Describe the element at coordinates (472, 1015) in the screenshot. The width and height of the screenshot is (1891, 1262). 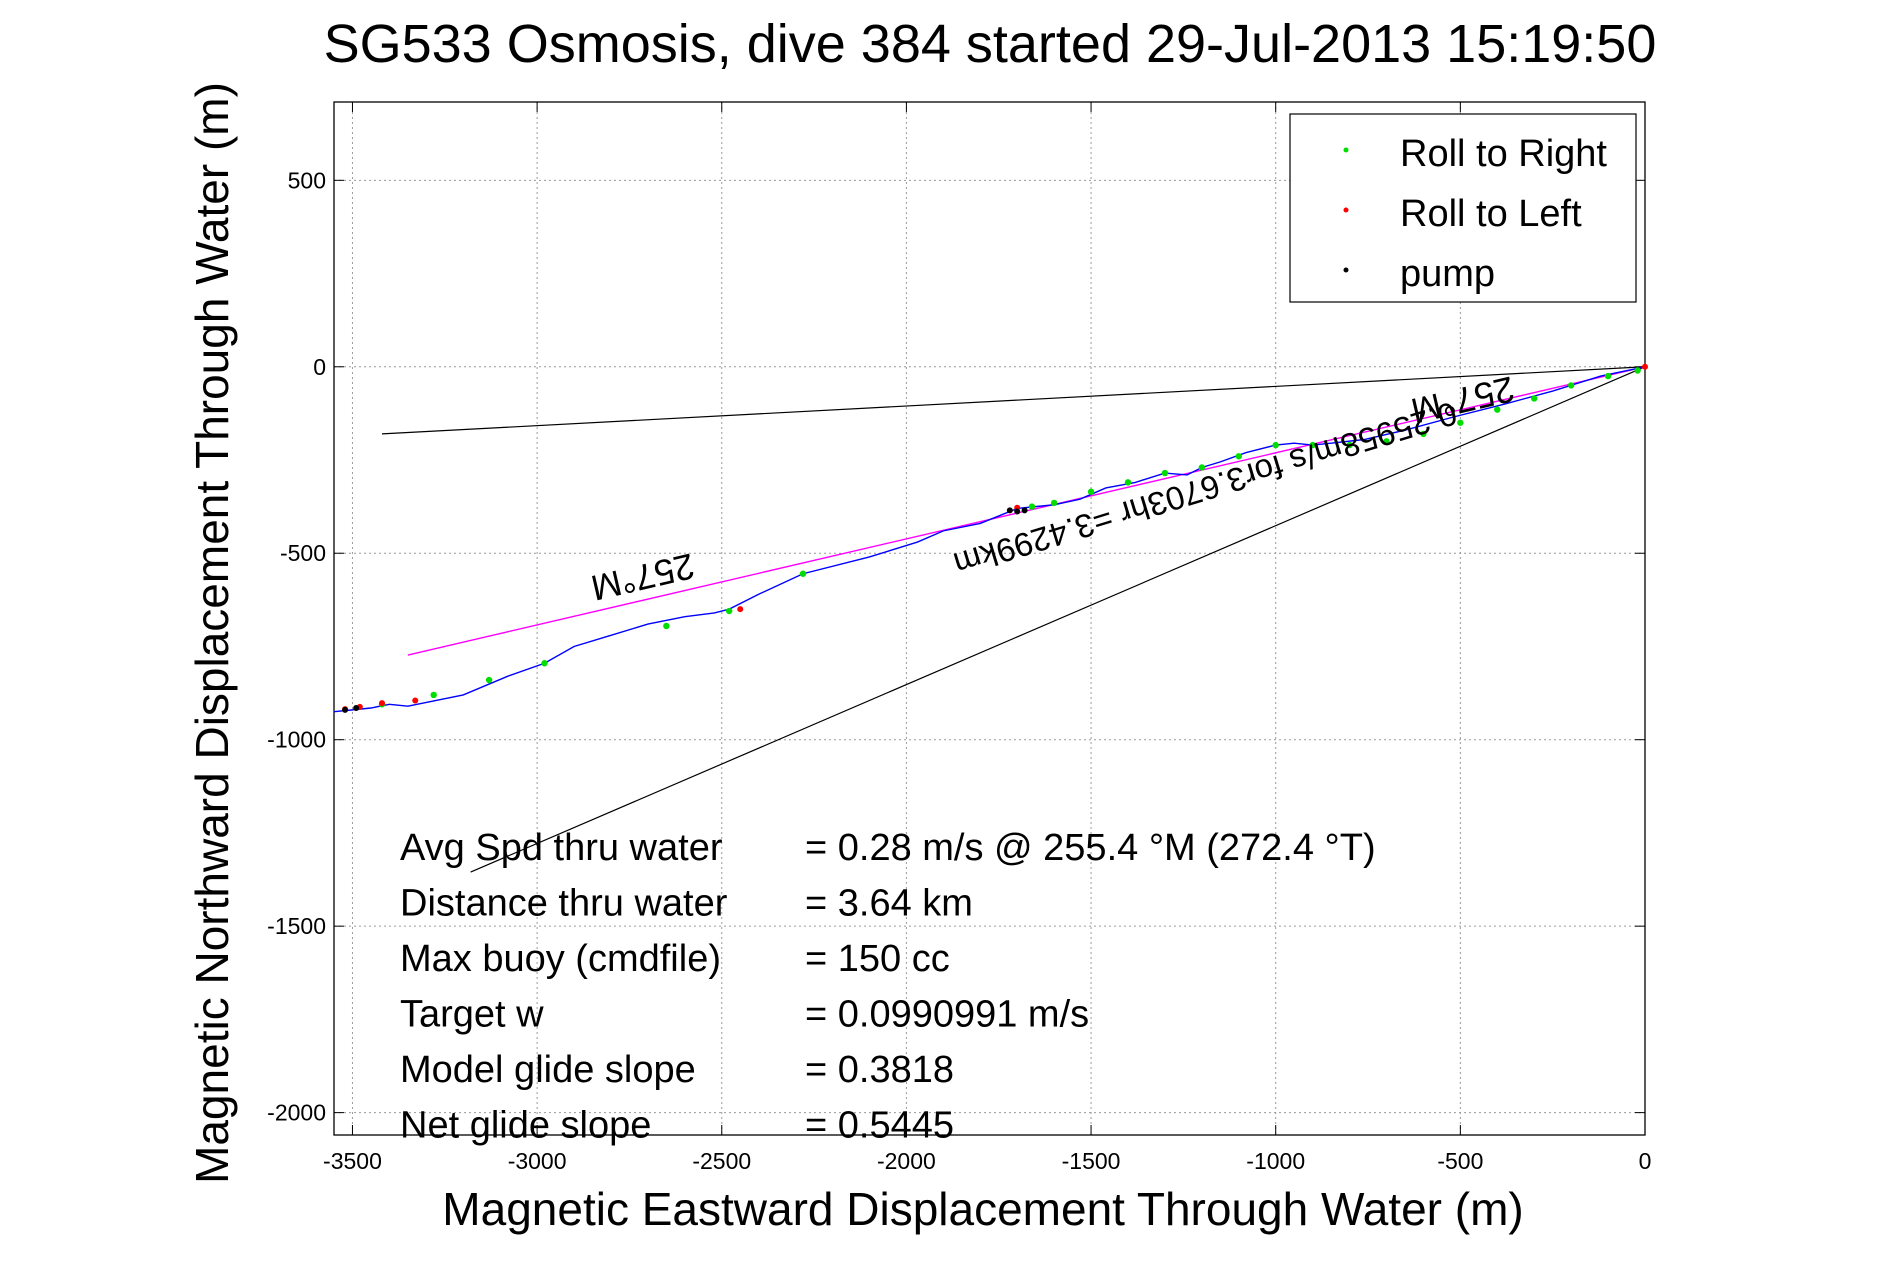
I see `annotation-name: Target w` at that location.